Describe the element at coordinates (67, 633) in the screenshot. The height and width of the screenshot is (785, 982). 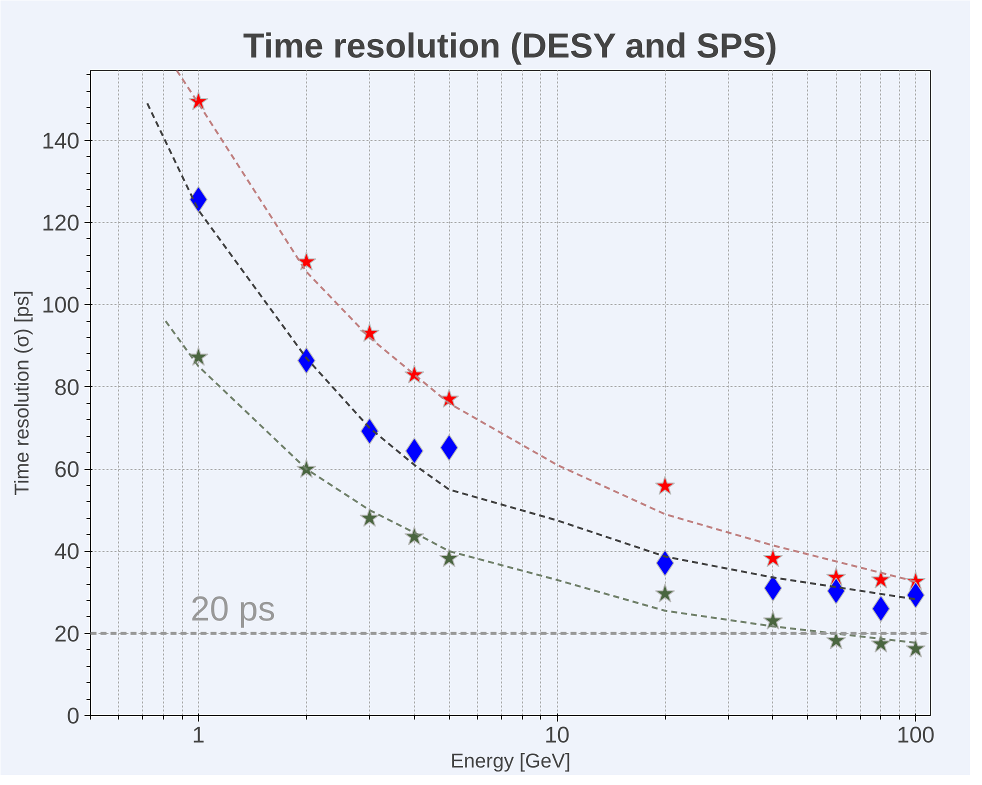
I see `y-tick-label: 20` at that location.